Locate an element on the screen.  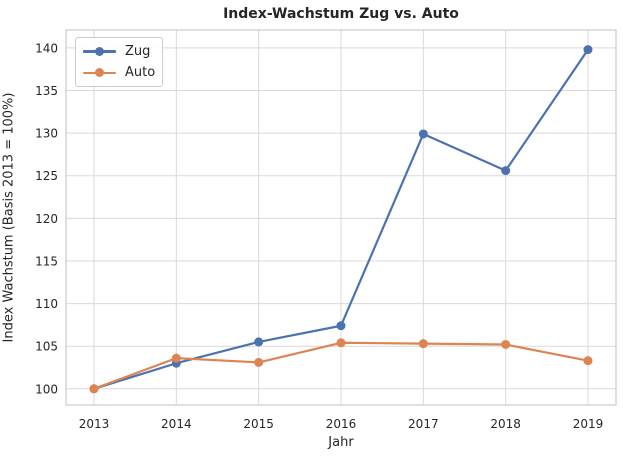
legend-label-zug: Zug is located at coordinates (138, 51).